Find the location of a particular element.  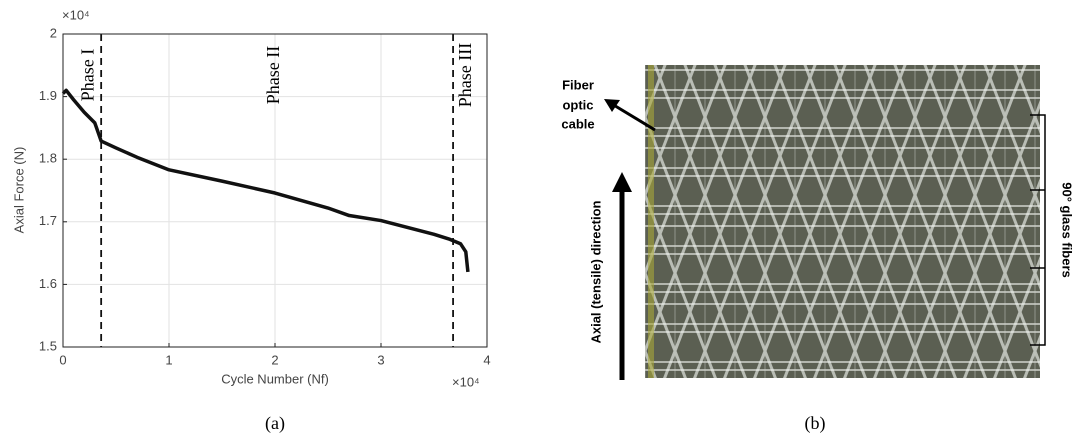

glass-fiber-label: 90° glass fibers is located at coordinates (1067, 230).